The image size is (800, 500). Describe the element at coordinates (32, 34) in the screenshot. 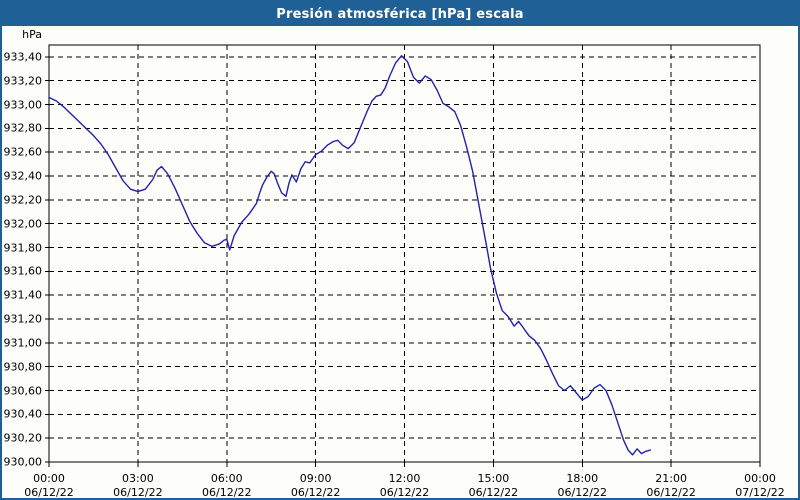

I see `y-axis-unit-label: hPa` at that location.